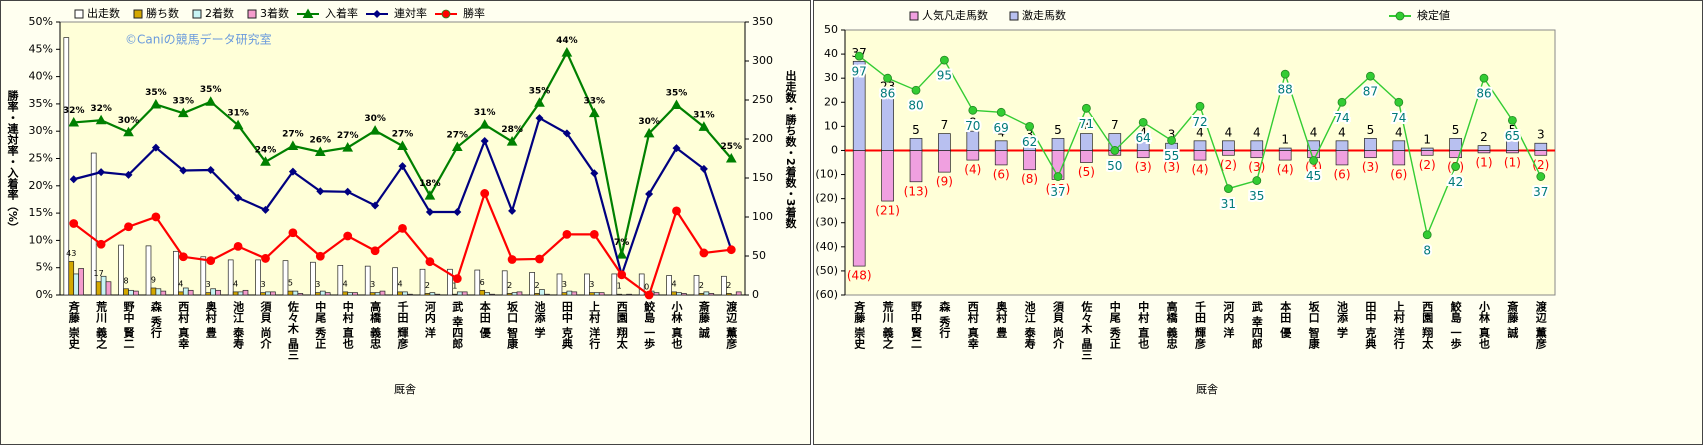 This screenshot has height=445, width=1704. What do you see at coordinates (485, 319) in the screenshot?
I see `x-tick-label: 本田 優` at bounding box center [485, 319].